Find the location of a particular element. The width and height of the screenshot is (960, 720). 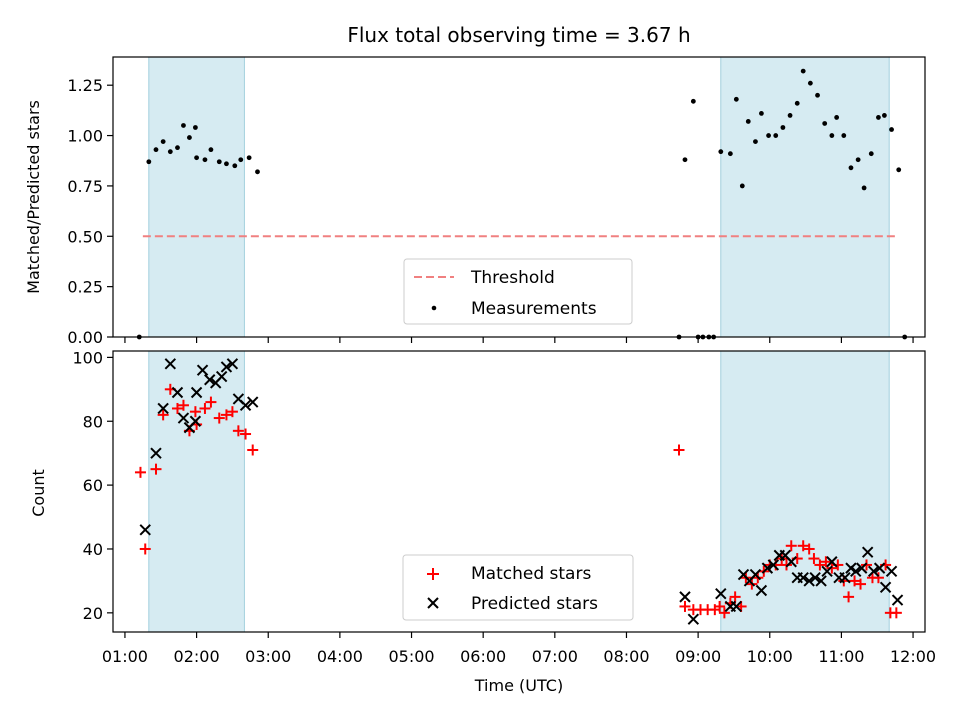

bottom-y-tick-label: 60 is located at coordinates (93, 485).